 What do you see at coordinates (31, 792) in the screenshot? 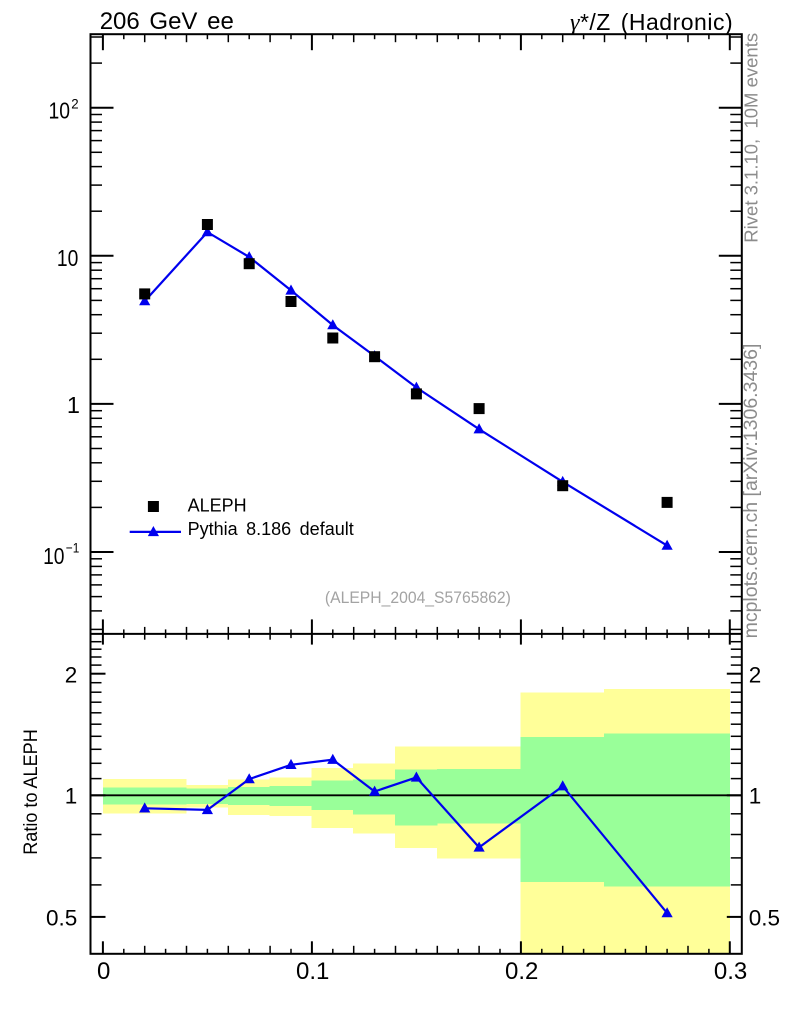
I see `svg-text: Ratio to ALEPH` at bounding box center [31, 792].